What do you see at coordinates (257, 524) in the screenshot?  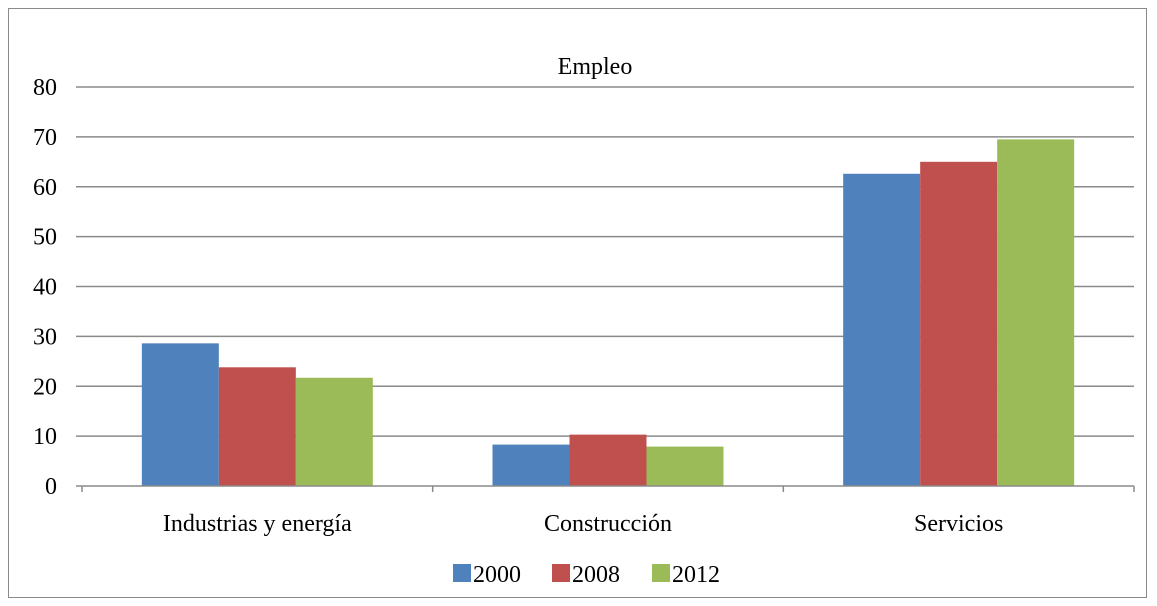 I see `category-label: Industrias y energía` at bounding box center [257, 524].